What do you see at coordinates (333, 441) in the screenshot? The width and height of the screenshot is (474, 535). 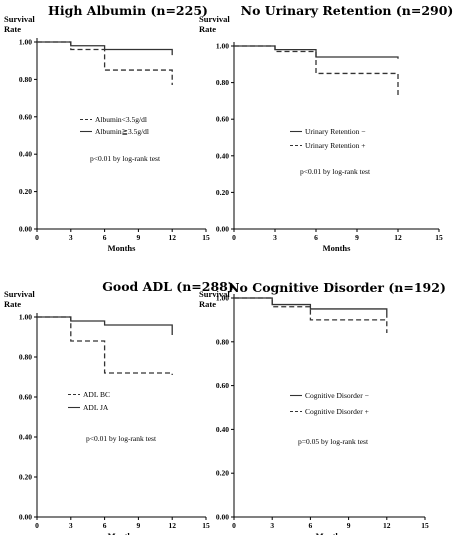 I see `p-value-annotation: p=0.05 by log-rank test` at bounding box center [333, 441].